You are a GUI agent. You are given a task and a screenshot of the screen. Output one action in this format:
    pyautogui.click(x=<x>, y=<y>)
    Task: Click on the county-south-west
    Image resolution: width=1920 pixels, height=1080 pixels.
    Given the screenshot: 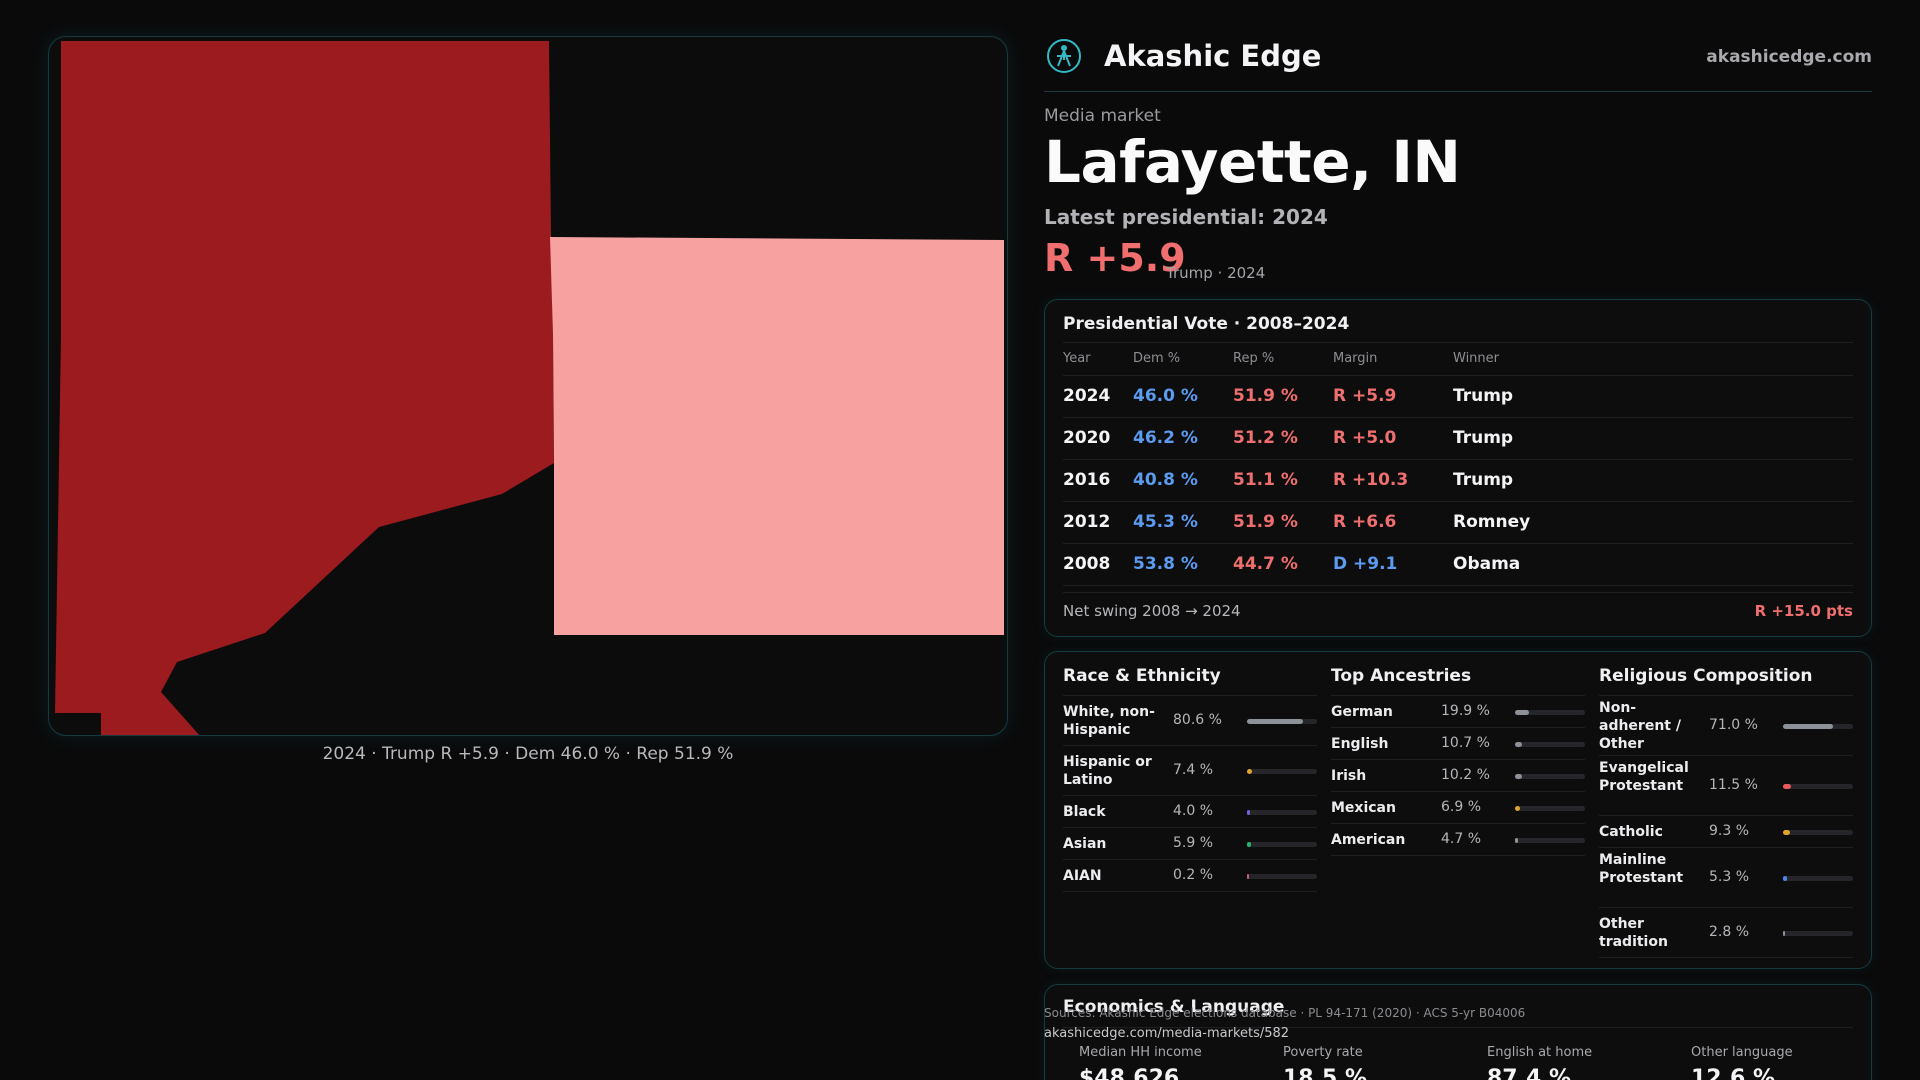 What is the action you would take?
    pyautogui.click(x=304, y=535)
    